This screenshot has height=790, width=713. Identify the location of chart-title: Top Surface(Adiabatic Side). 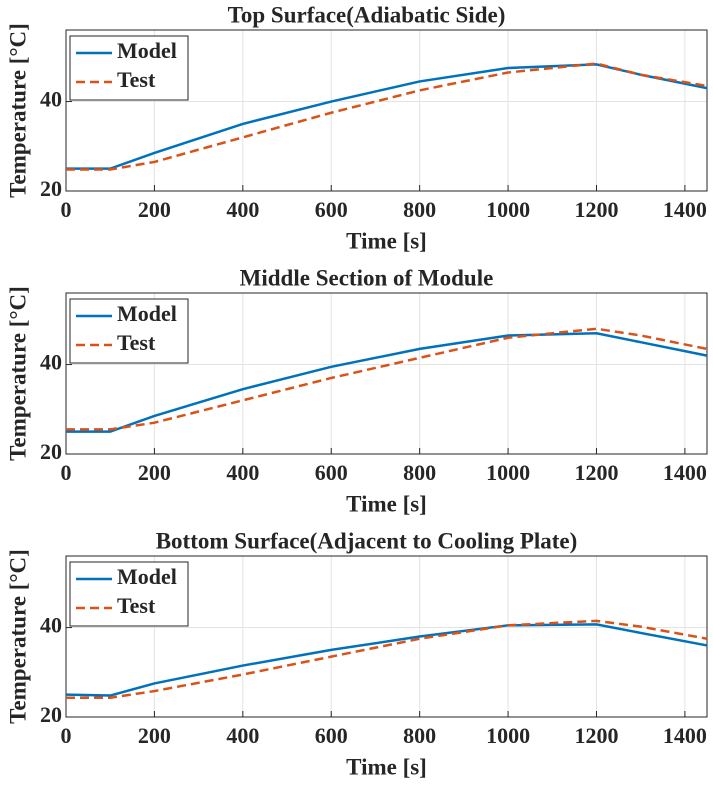
(367, 14).